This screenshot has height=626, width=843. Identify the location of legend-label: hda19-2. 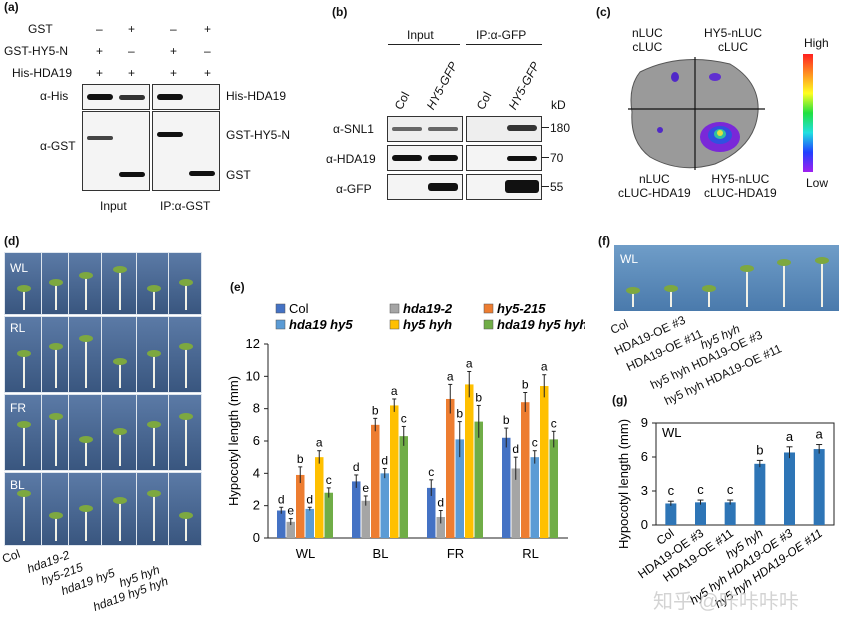
(428, 308).